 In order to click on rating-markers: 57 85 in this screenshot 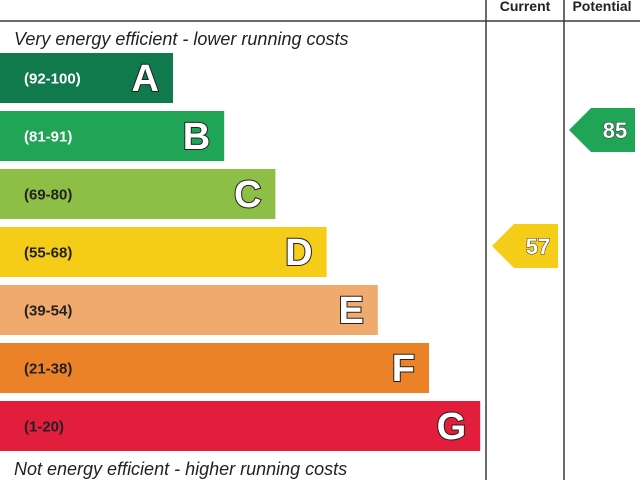, I will do `click(563, 188)`.